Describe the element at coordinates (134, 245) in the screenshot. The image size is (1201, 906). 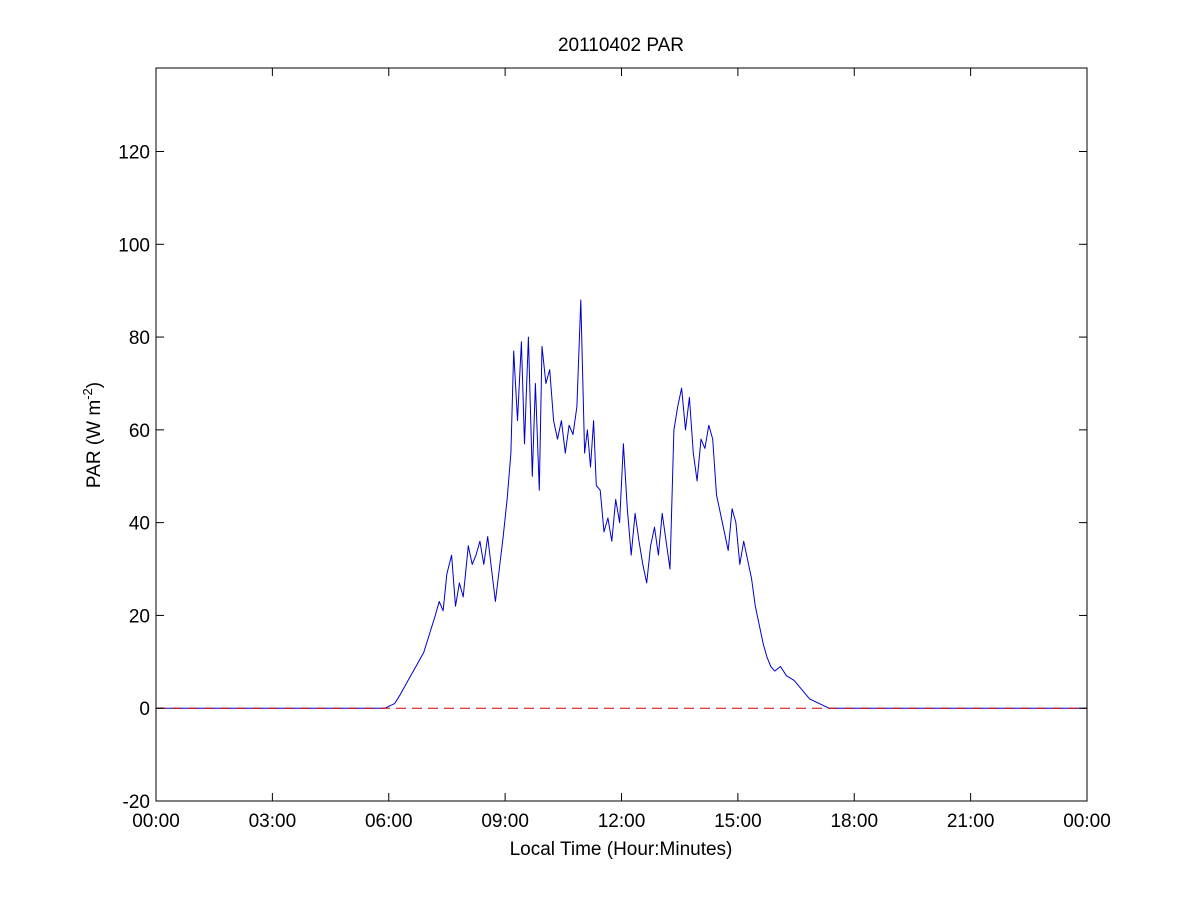
I see `y-tick-label: 100` at that location.